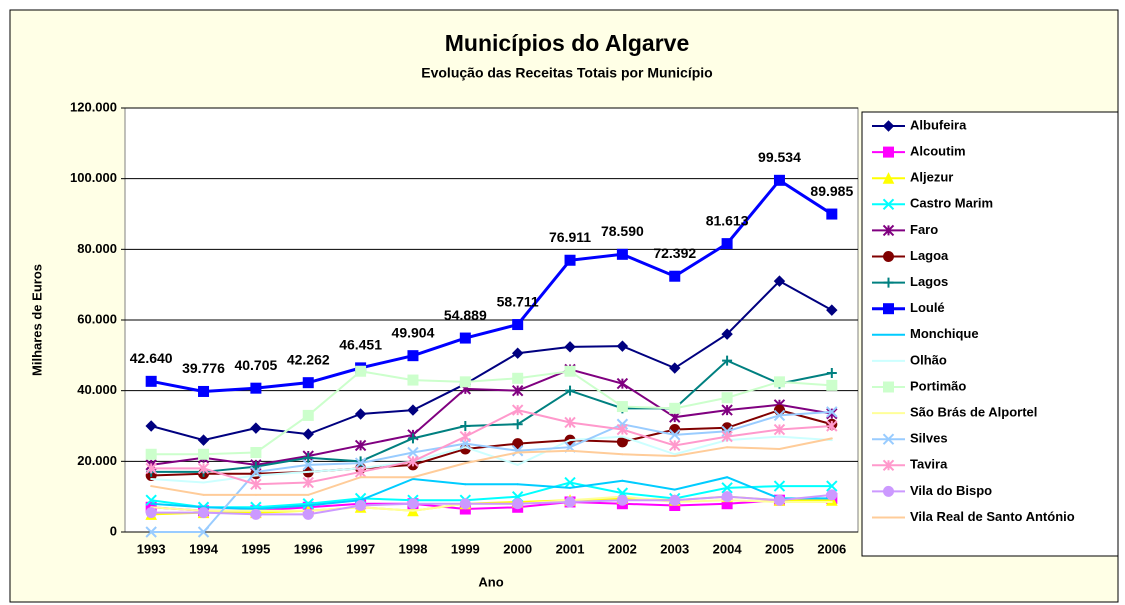  What do you see at coordinates (951, 490) in the screenshot?
I see `legend-label: Vila do Bispo` at bounding box center [951, 490].